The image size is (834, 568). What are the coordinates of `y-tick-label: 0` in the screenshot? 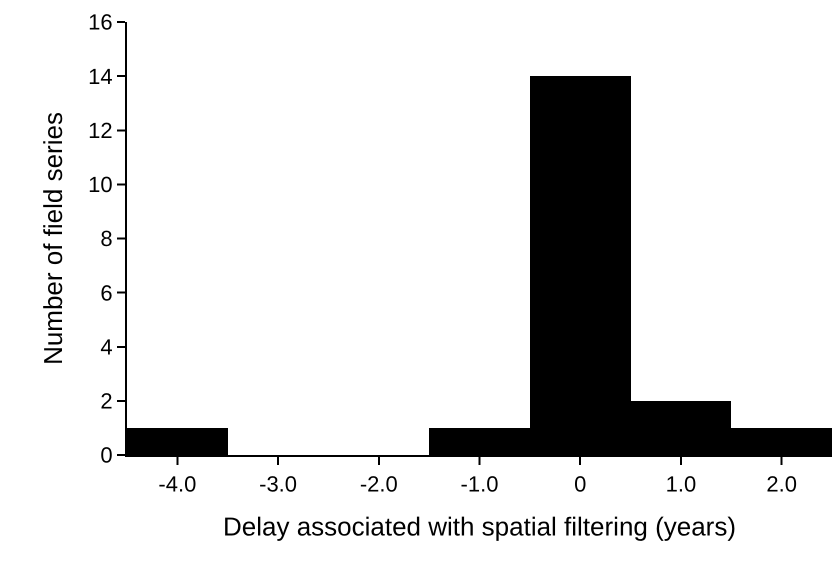 It's located at (106, 455).